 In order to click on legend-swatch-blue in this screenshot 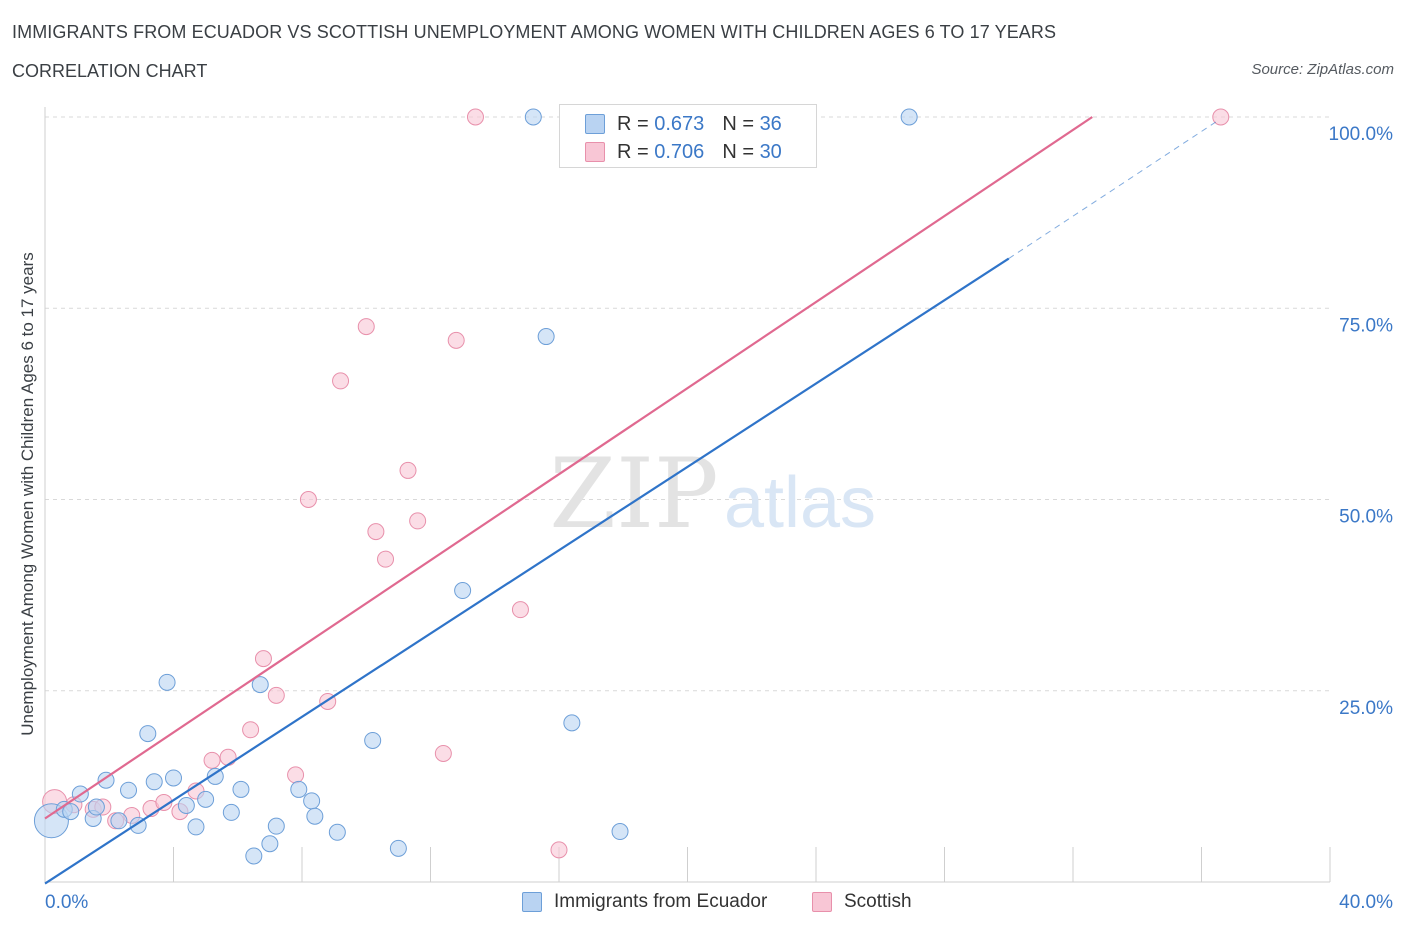, I will do `click(595, 124)`.